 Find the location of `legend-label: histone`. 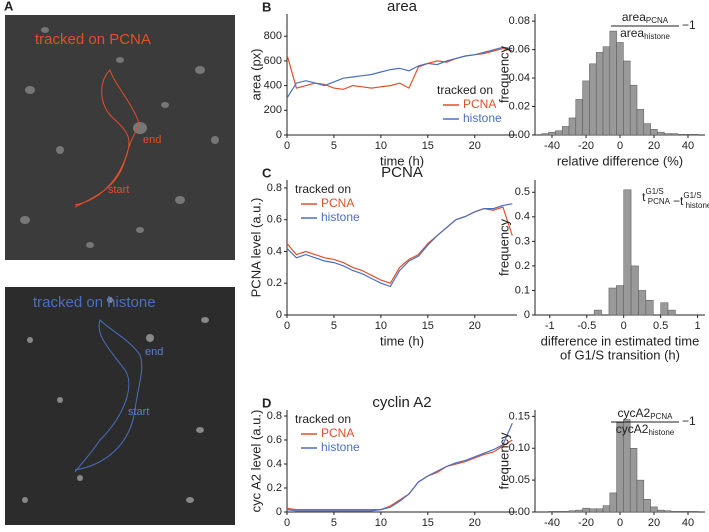

legend-label: histone is located at coordinates (482, 118).